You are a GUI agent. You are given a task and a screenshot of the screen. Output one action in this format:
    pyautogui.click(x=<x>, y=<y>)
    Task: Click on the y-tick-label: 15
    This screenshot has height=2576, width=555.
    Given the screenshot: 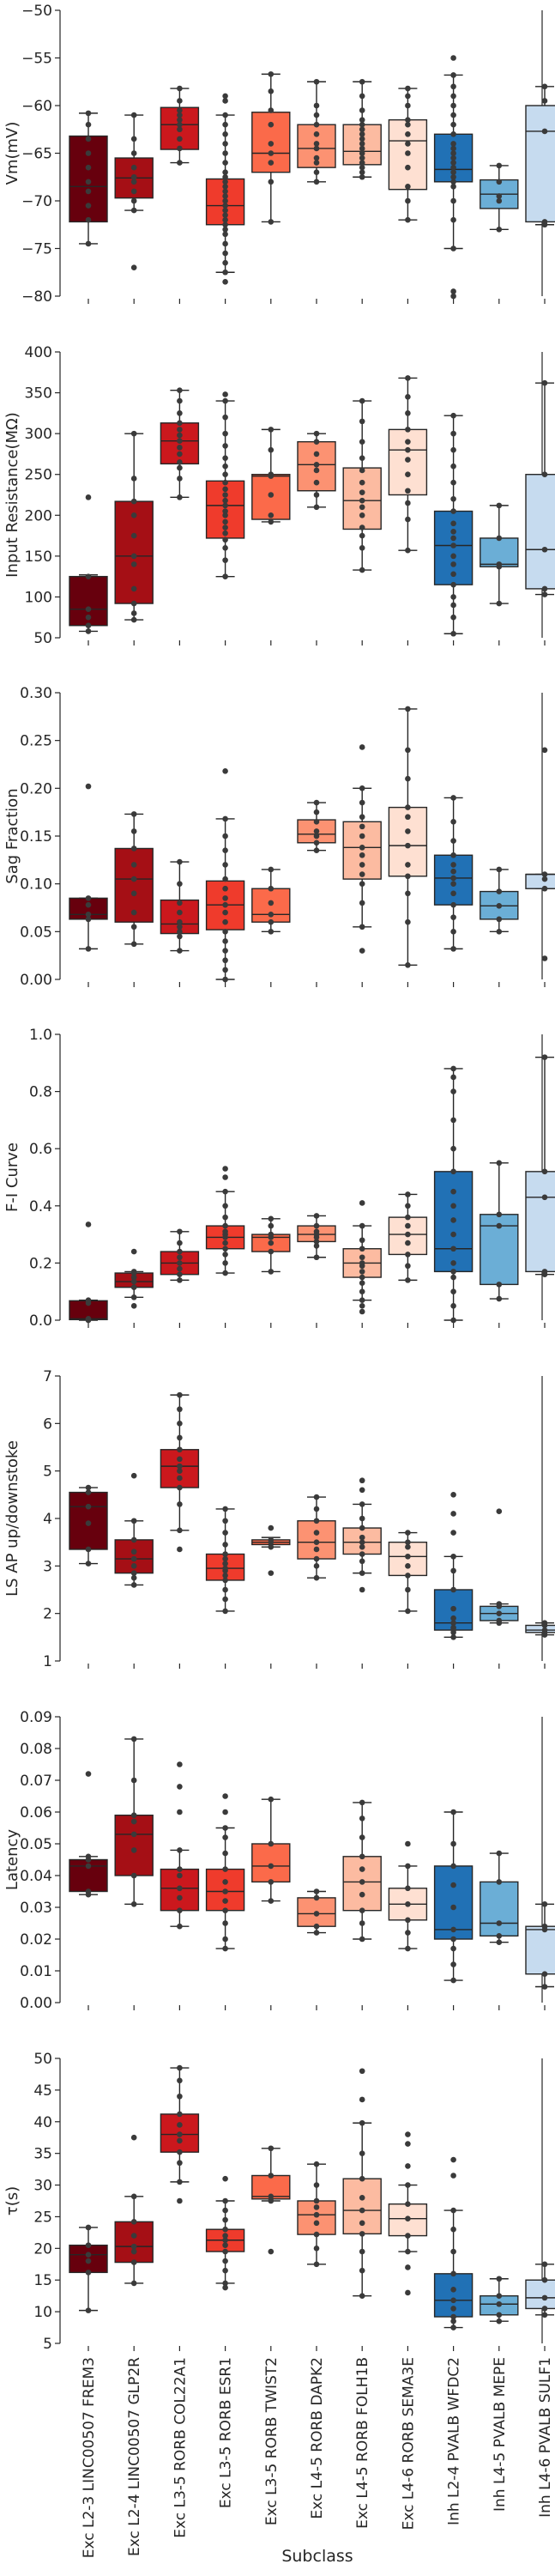 What is the action you would take?
    pyautogui.click(x=43, y=2280)
    